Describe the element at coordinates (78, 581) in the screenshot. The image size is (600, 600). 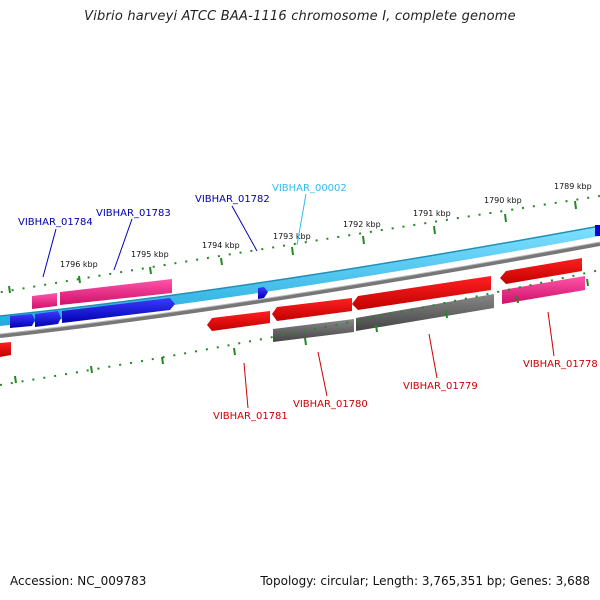
I see `accession-text: Accession: NC_009783` at that location.